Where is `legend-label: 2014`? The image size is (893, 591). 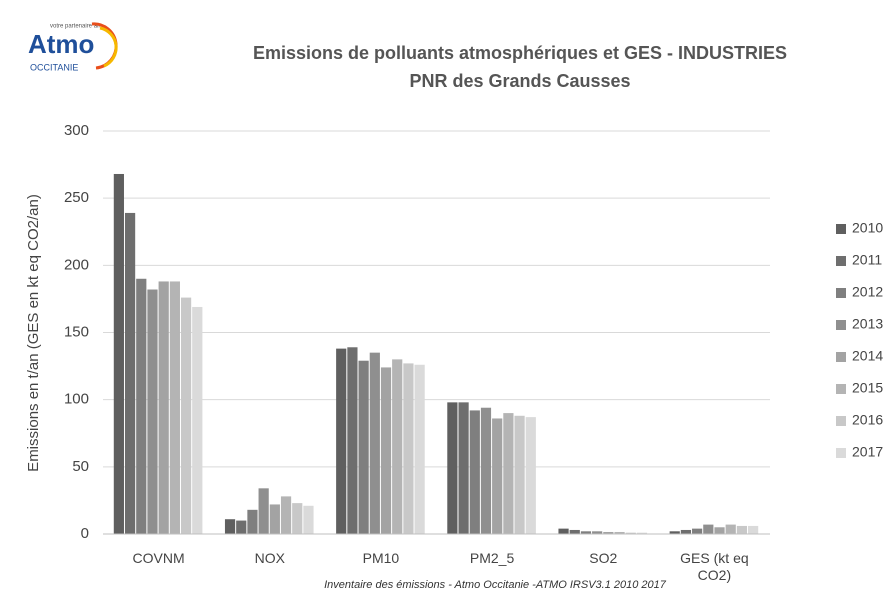
legend-label: 2014 is located at coordinates (867, 356).